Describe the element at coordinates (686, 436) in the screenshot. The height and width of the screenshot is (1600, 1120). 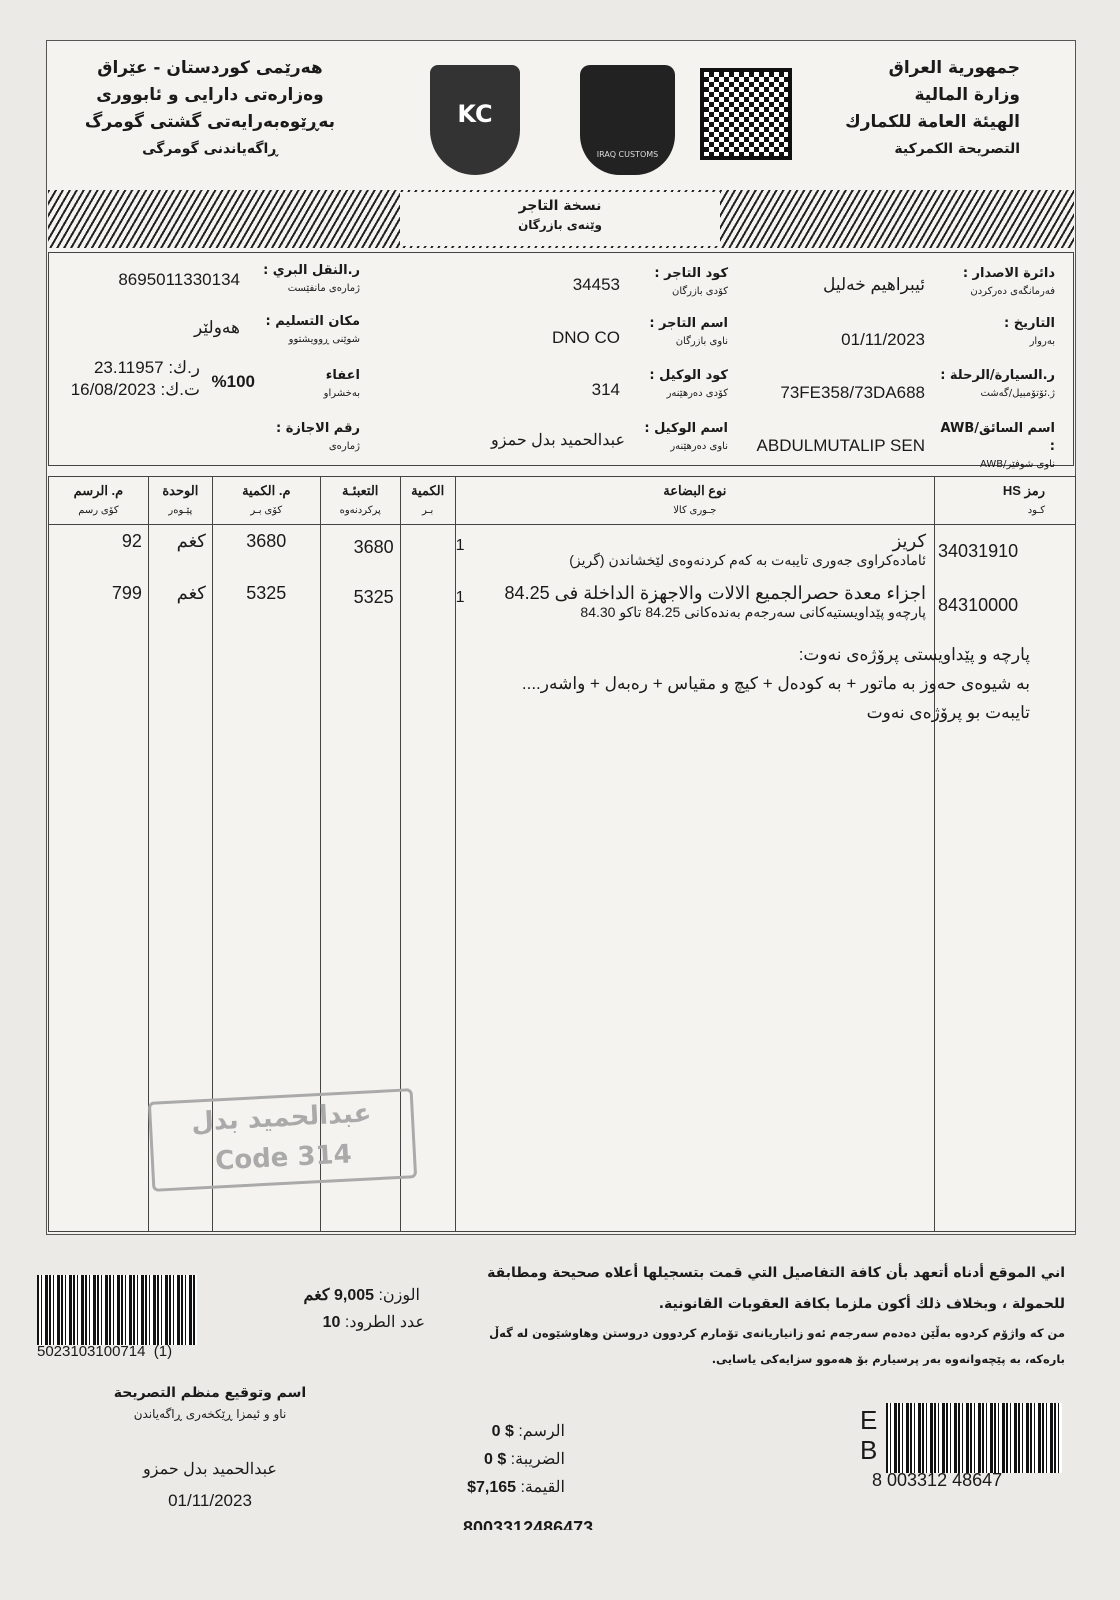
I see `agent-name-label: اسم الوكيل : ناوی دەرهێنەر` at that location.